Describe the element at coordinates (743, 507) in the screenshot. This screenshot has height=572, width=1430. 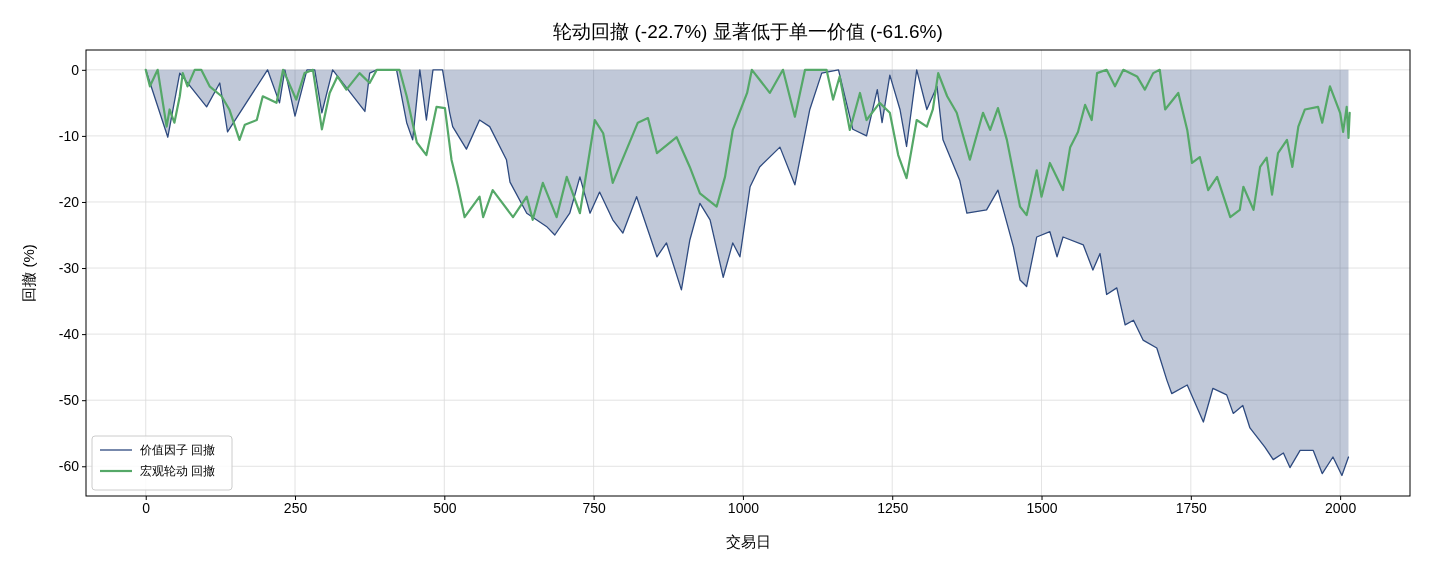
I see `x-tick-label: 1000` at that location.